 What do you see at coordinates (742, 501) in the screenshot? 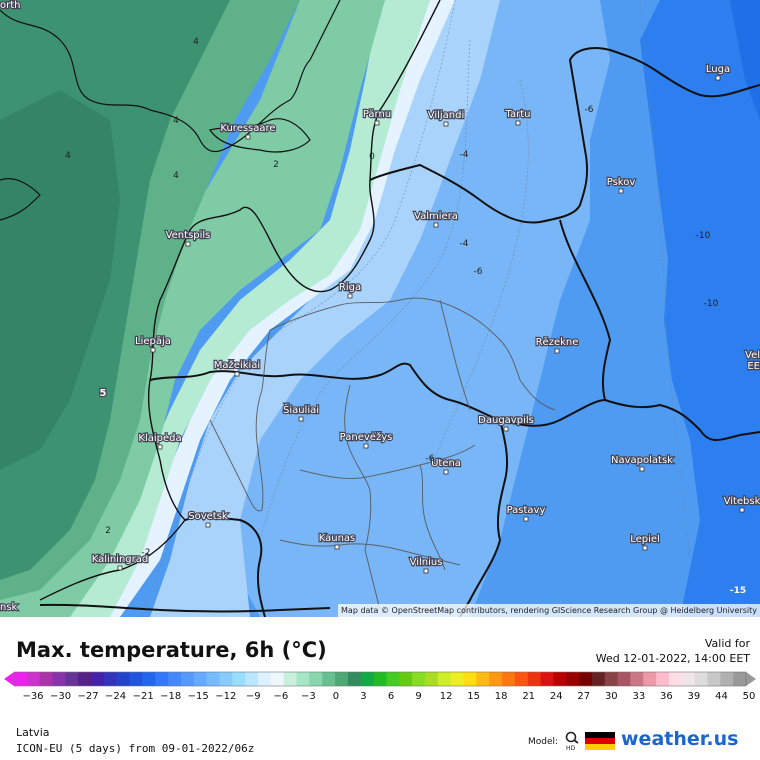
I see `city-label: Vitebsk` at bounding box center [742, 501].